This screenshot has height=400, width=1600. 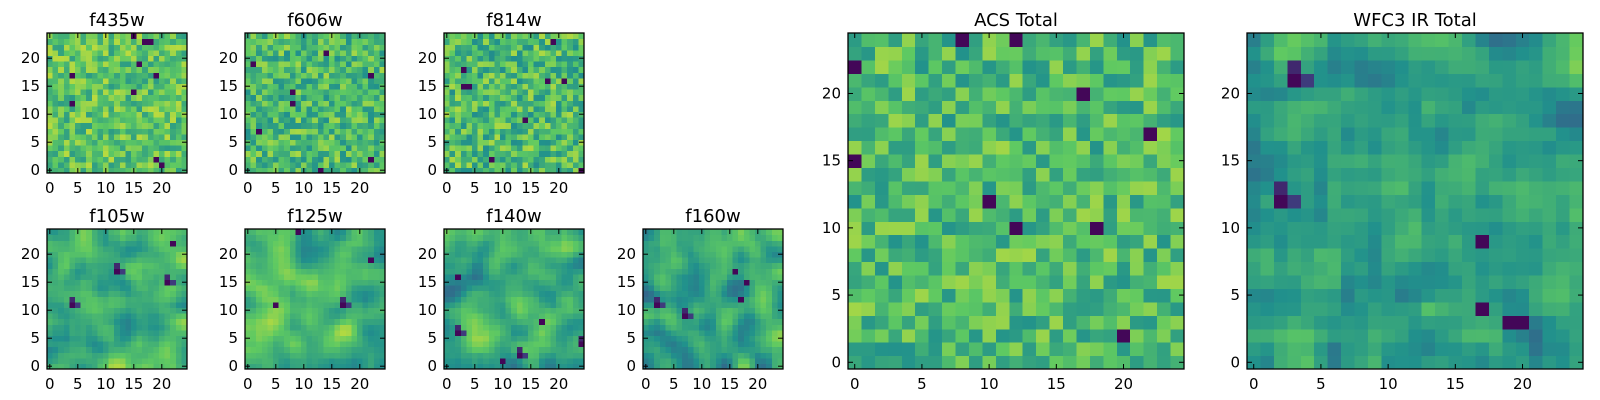 What do you see at coordinates (117, 103) in the screenshot?
I see `axes-frame` at bounding box center [117, 103].